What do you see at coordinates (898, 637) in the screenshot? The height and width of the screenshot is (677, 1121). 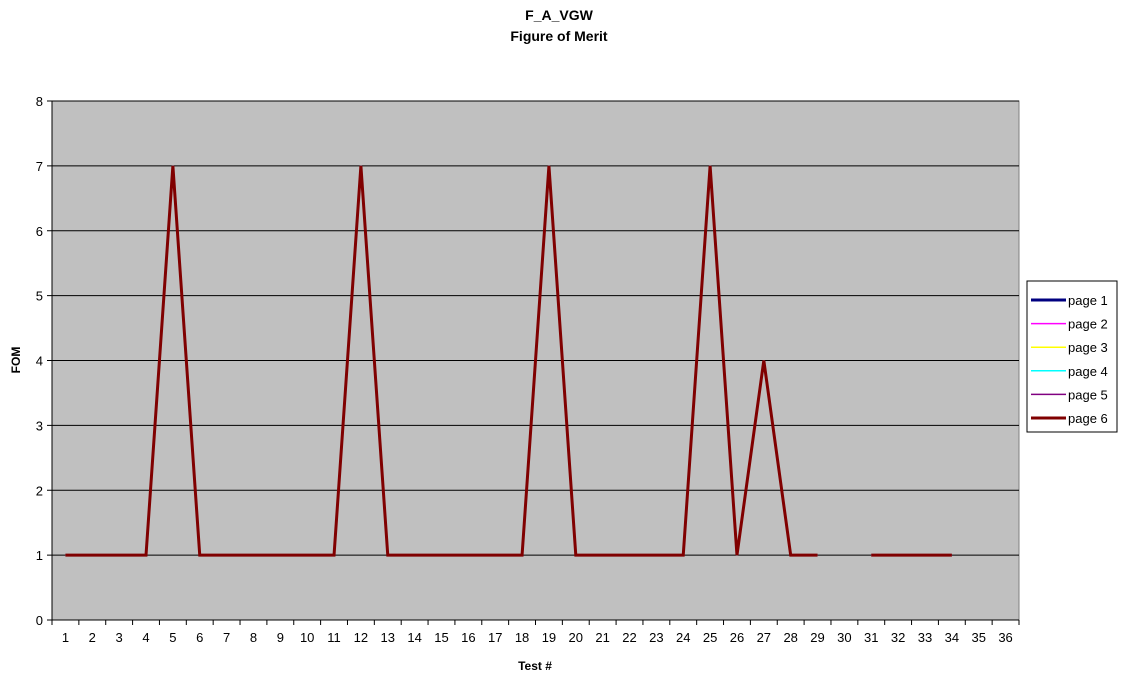 I see `x-tick-label: 32` at bounding box center [898, 637].